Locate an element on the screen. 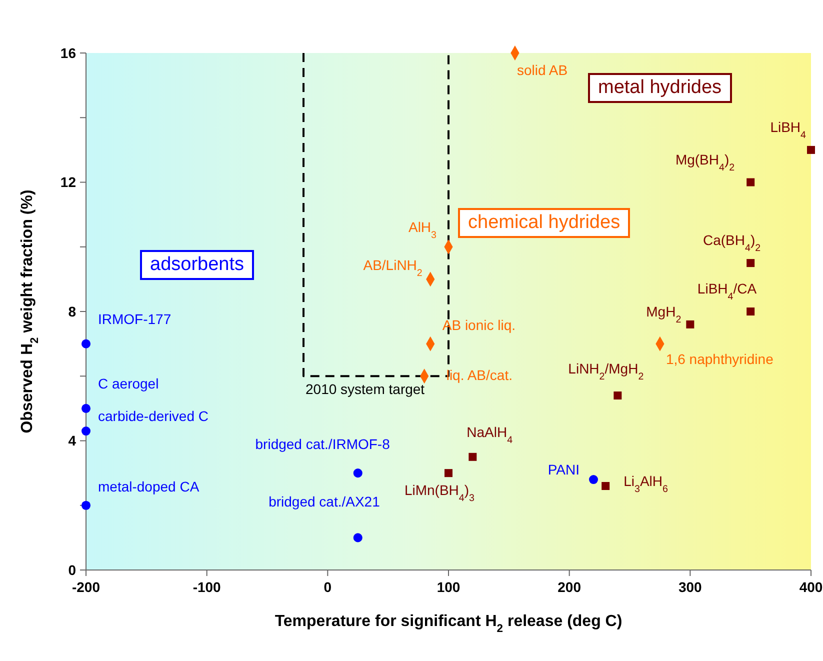 The image size is (823, 661). x-tick-label: 400 is located at coordinates (811, 586).